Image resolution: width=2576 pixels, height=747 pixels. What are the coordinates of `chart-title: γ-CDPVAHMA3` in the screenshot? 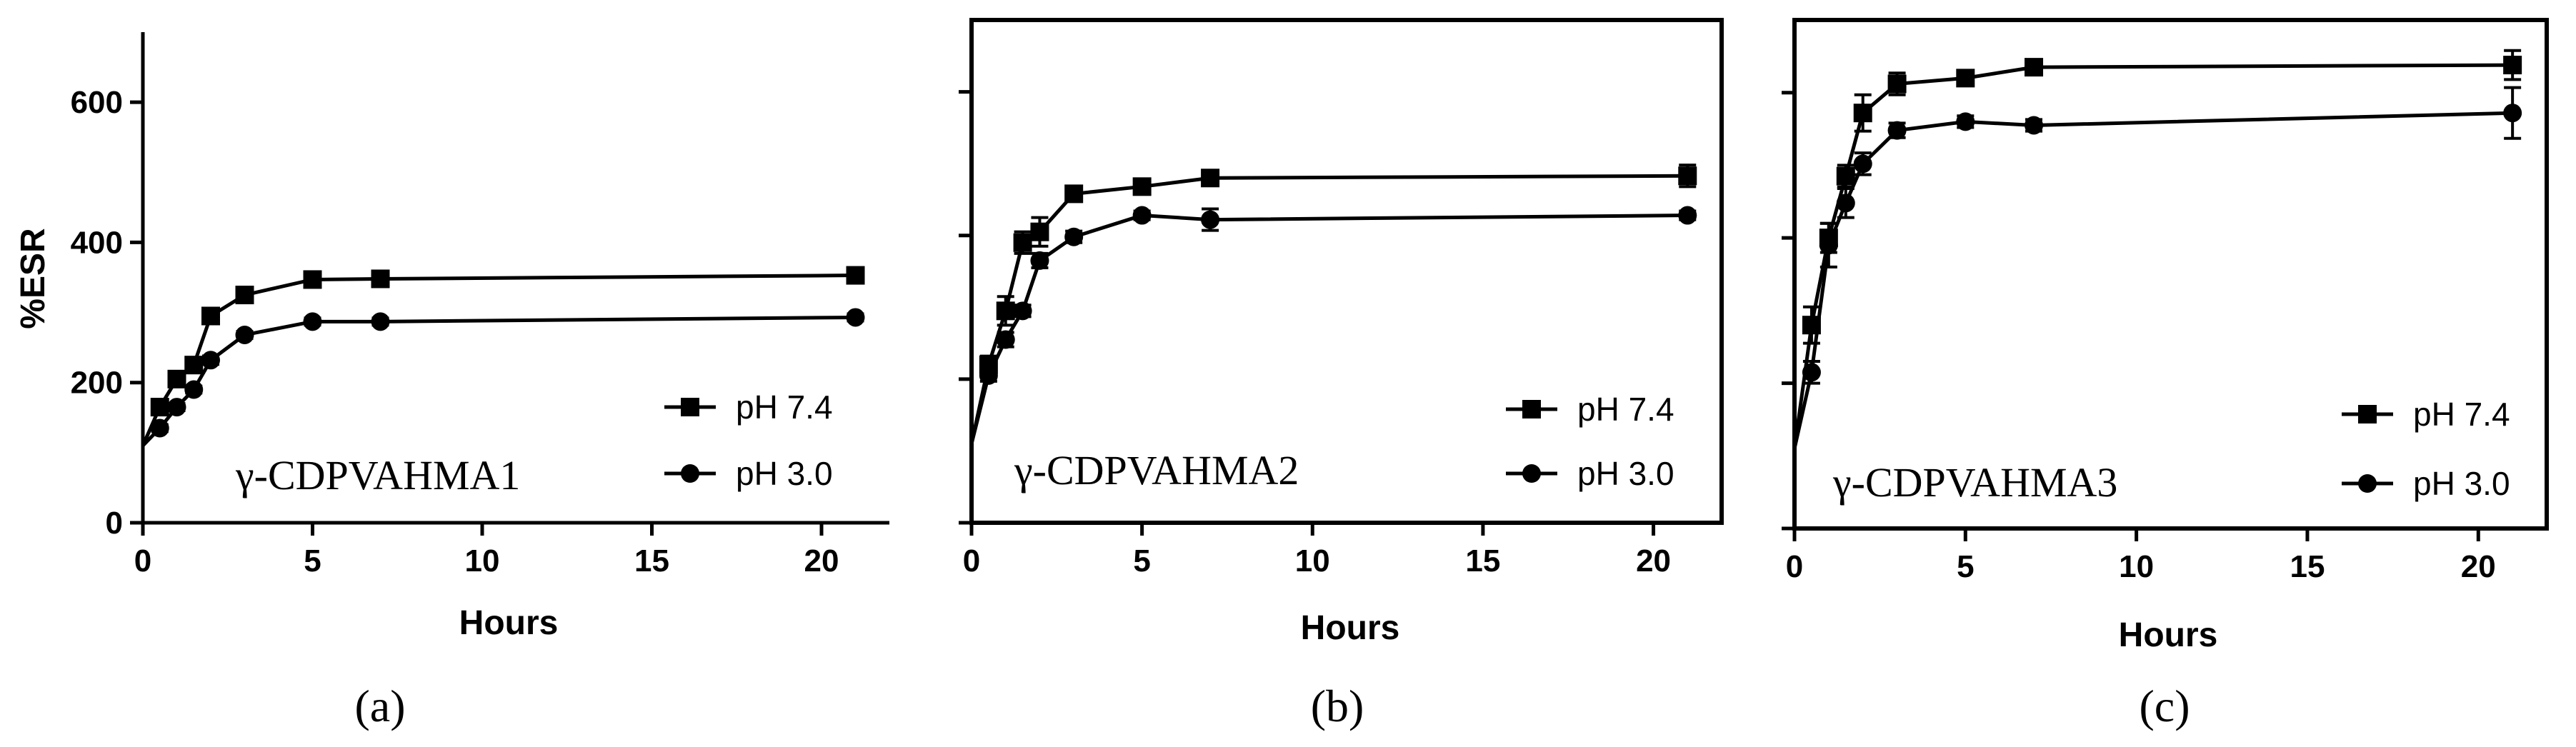 It's located at (1975, 483).